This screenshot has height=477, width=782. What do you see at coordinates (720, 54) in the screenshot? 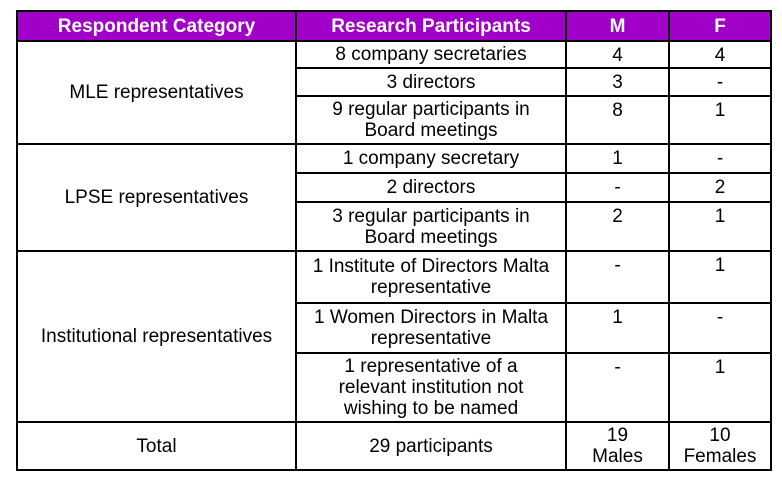
I see `female-count-cell: 4` at bounding box center [720, 54].